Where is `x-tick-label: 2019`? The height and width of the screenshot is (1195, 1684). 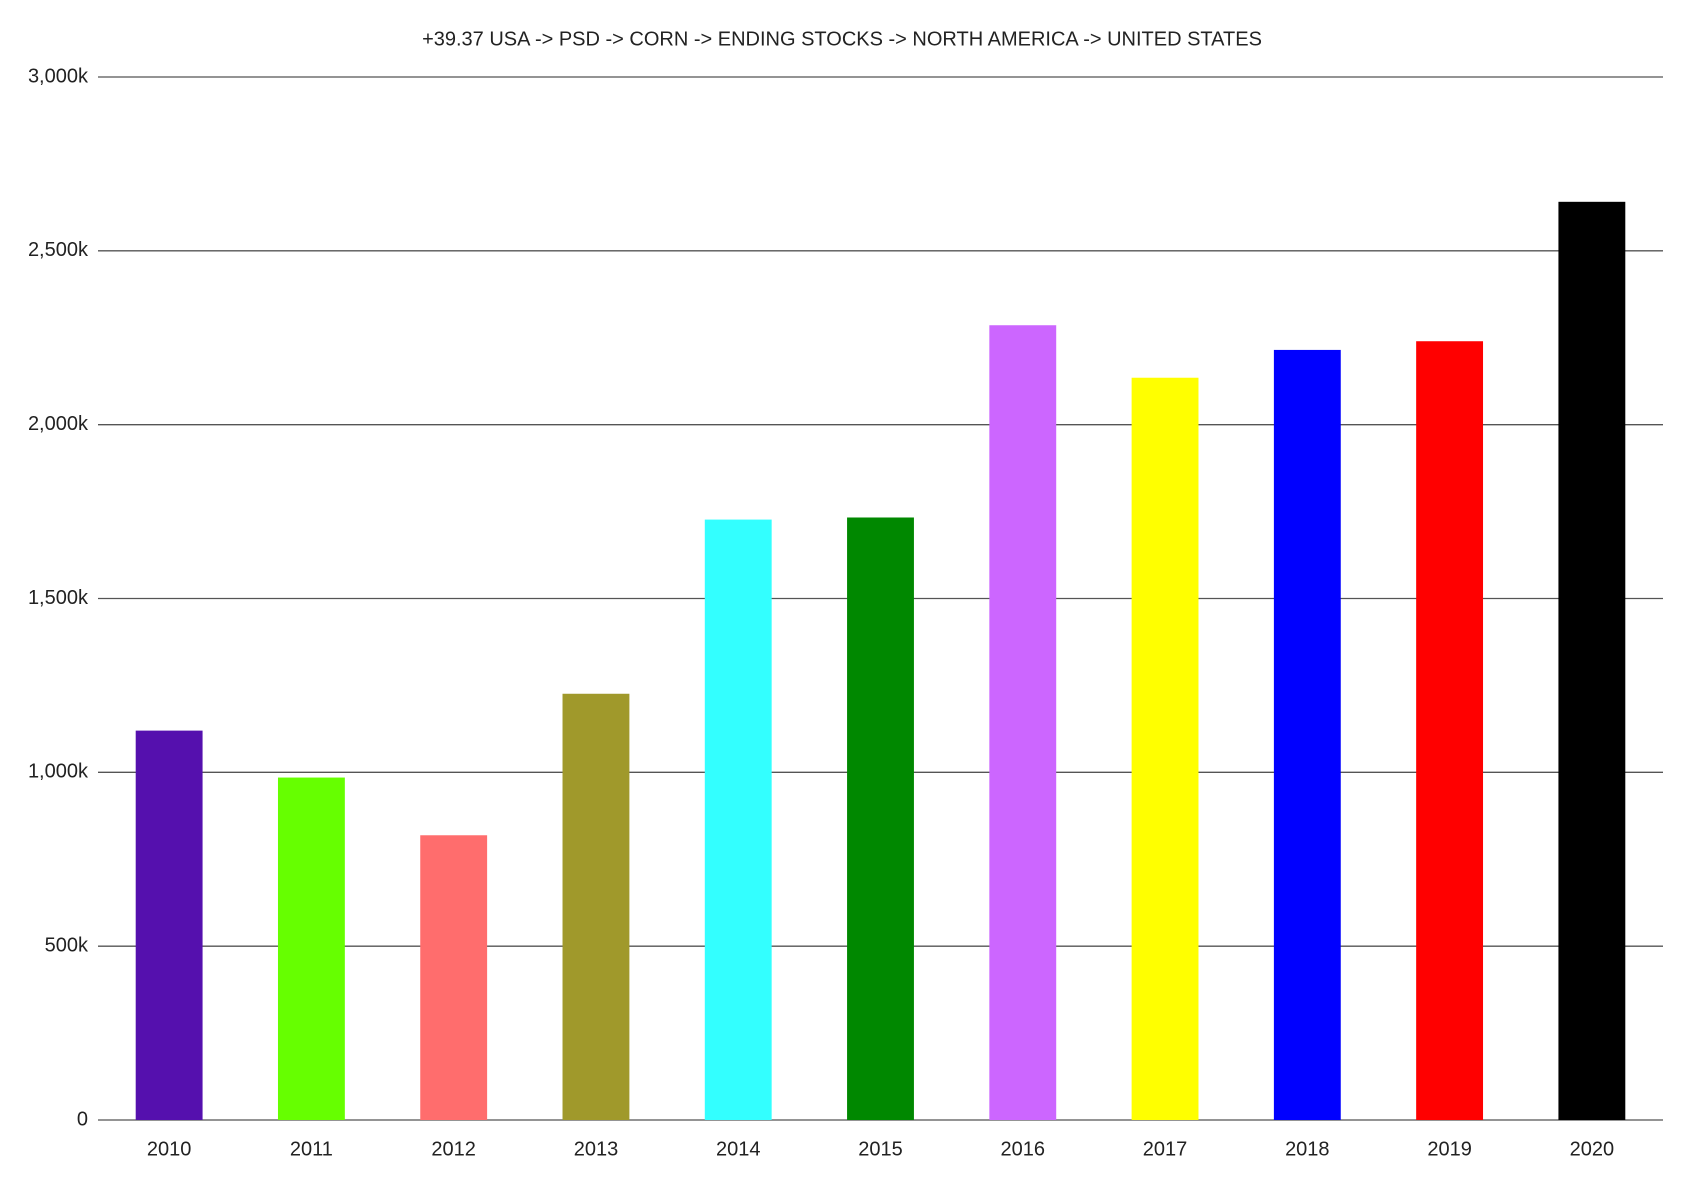 x-tick-label: 2019 is located at coordinates (1449, 1149).